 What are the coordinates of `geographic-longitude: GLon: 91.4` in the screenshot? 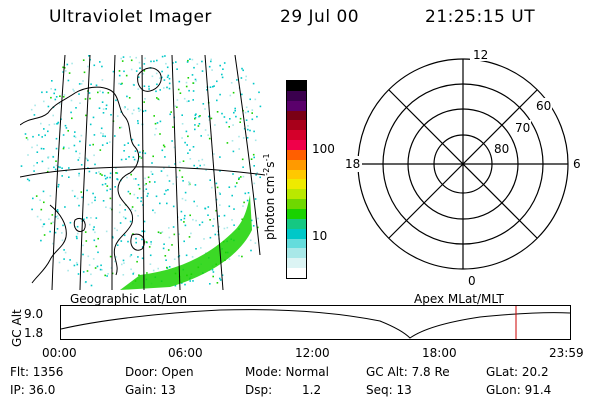 It's located at (519, 390).